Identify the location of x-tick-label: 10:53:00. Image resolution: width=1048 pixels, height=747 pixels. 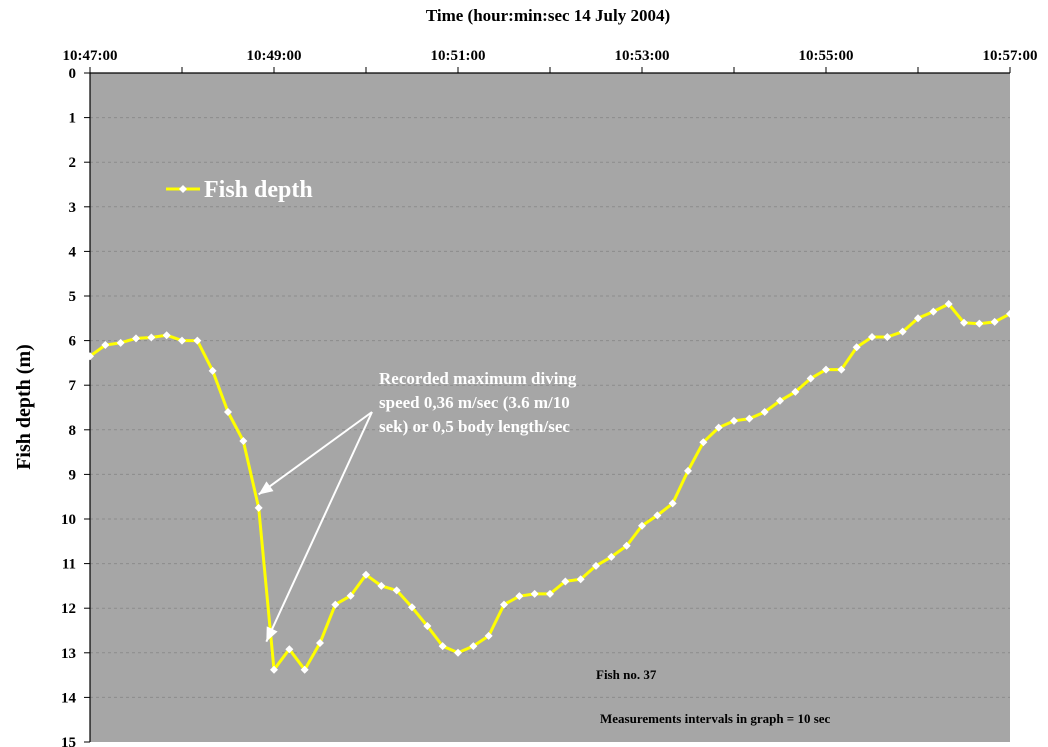
(642, 56).